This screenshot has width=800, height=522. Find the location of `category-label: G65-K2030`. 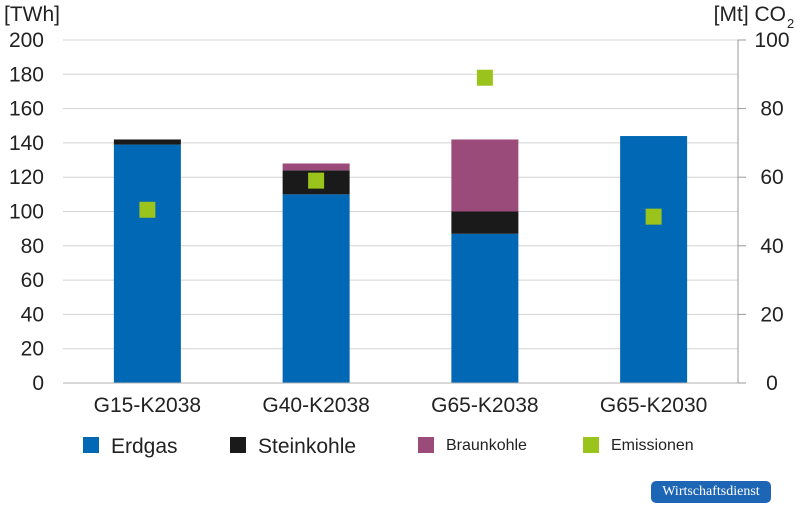

category-label: G65-K2030 is located at coordinates (653, 405).